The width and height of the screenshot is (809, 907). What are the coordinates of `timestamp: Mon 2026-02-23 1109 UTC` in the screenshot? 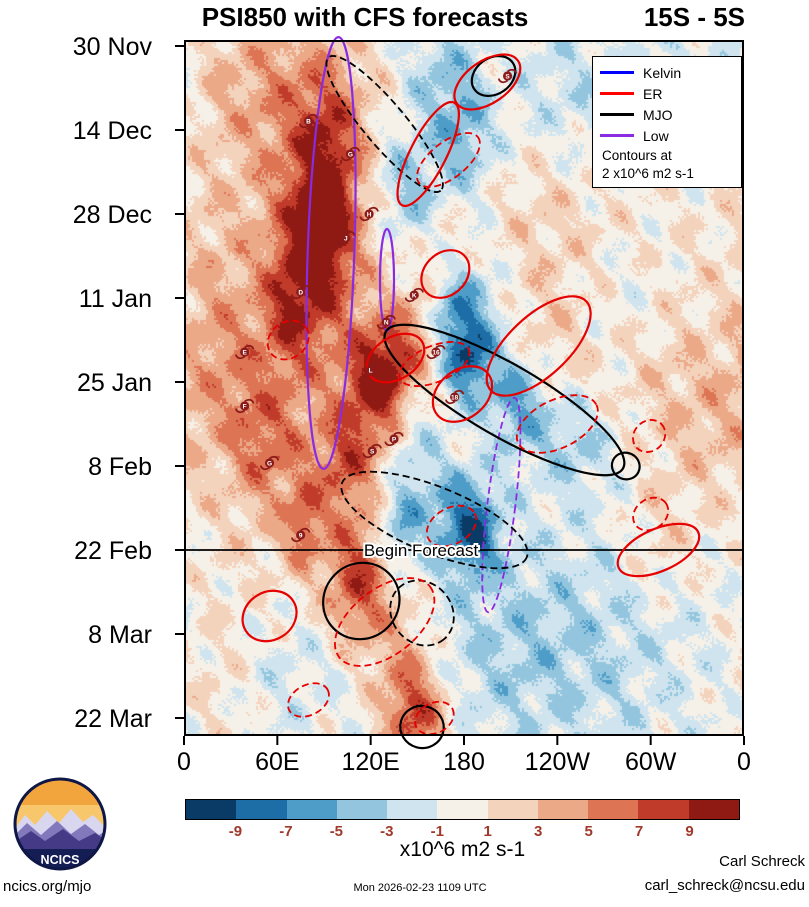 It's located at (420, 888).